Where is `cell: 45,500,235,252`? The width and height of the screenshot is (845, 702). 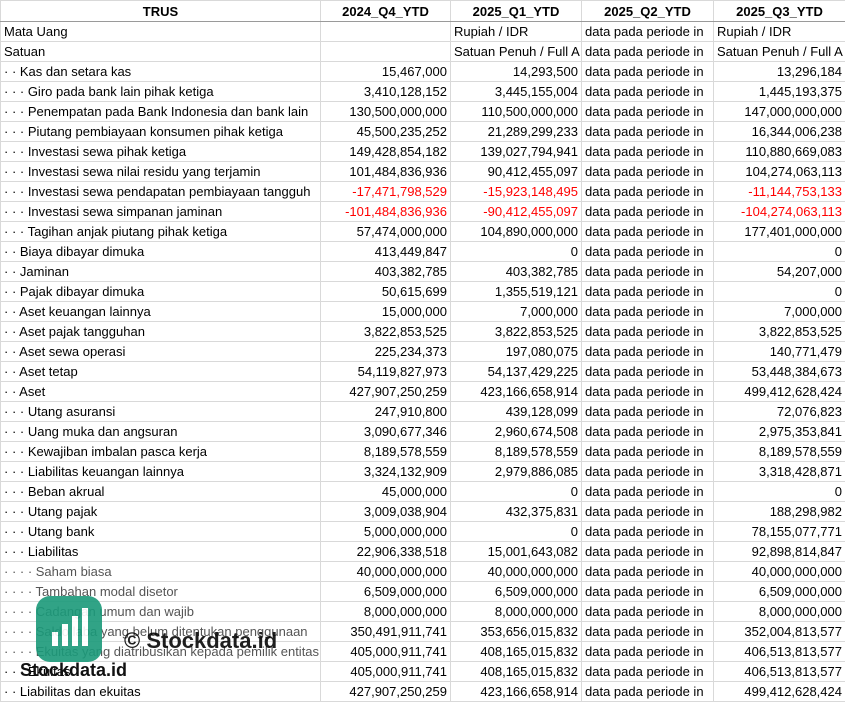 cell: 45,500,235,252 is located at coordinates (386, 132).